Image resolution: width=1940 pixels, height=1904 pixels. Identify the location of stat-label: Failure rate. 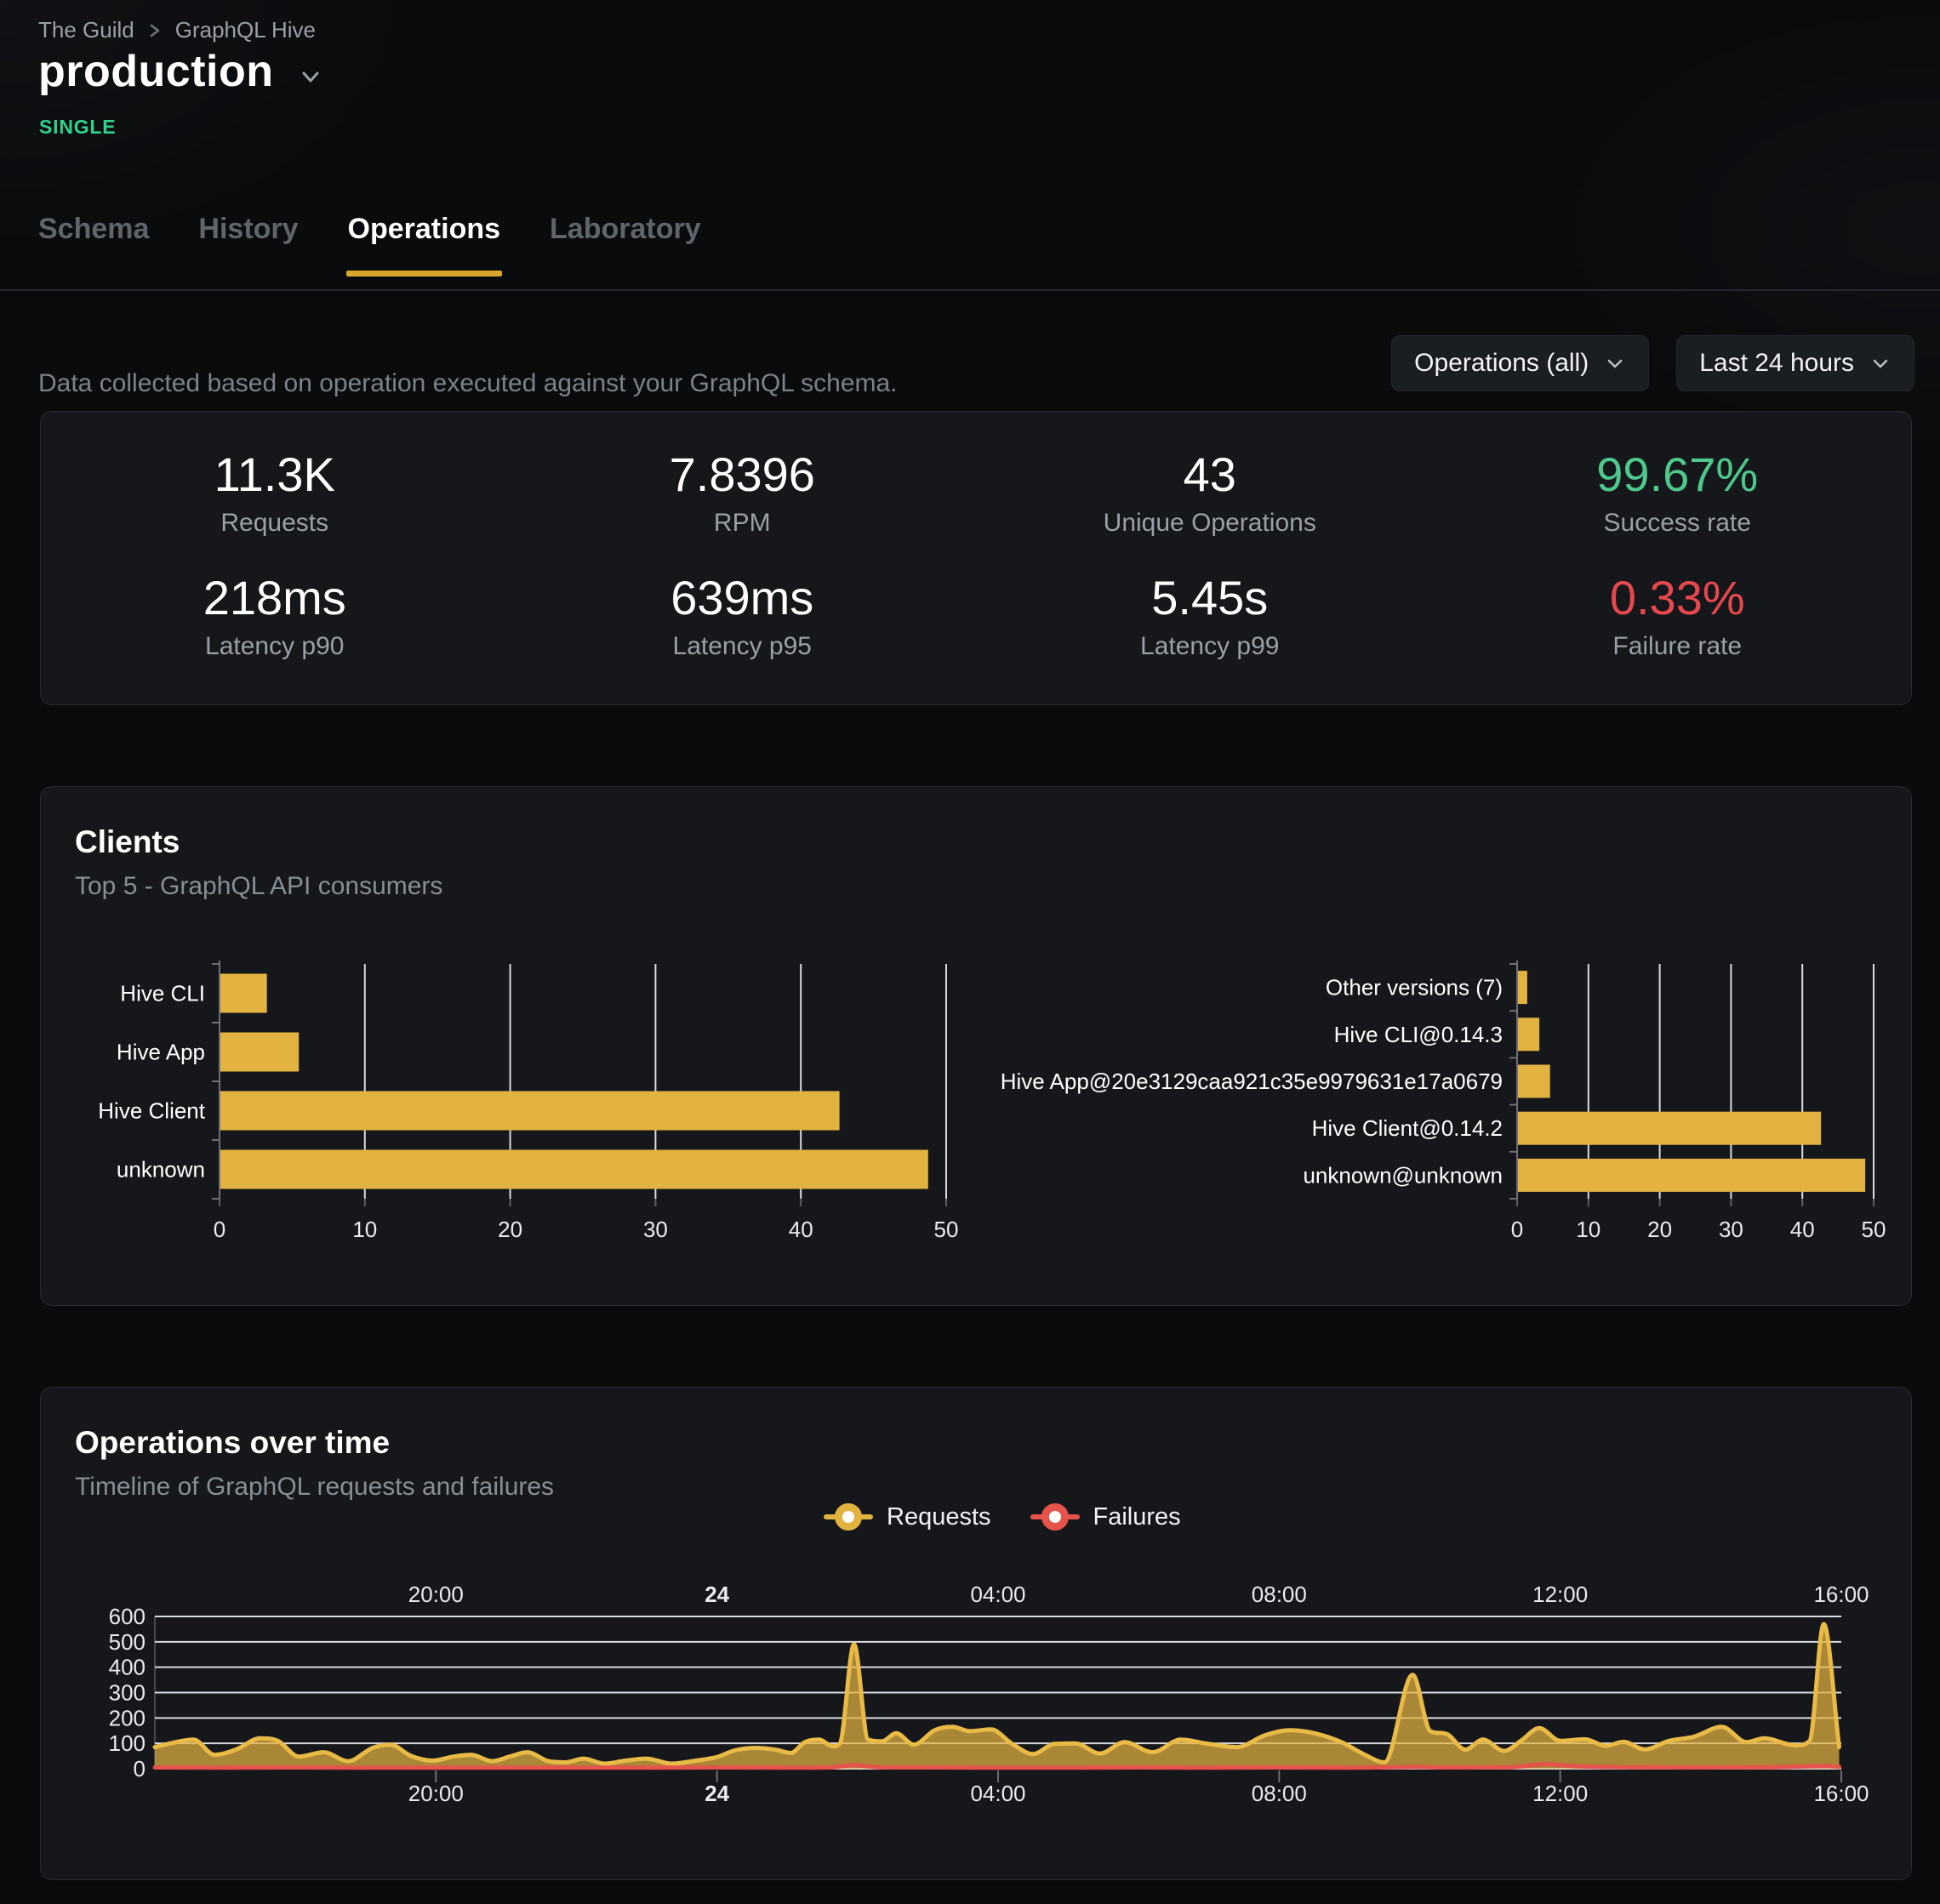
(1677, 645).